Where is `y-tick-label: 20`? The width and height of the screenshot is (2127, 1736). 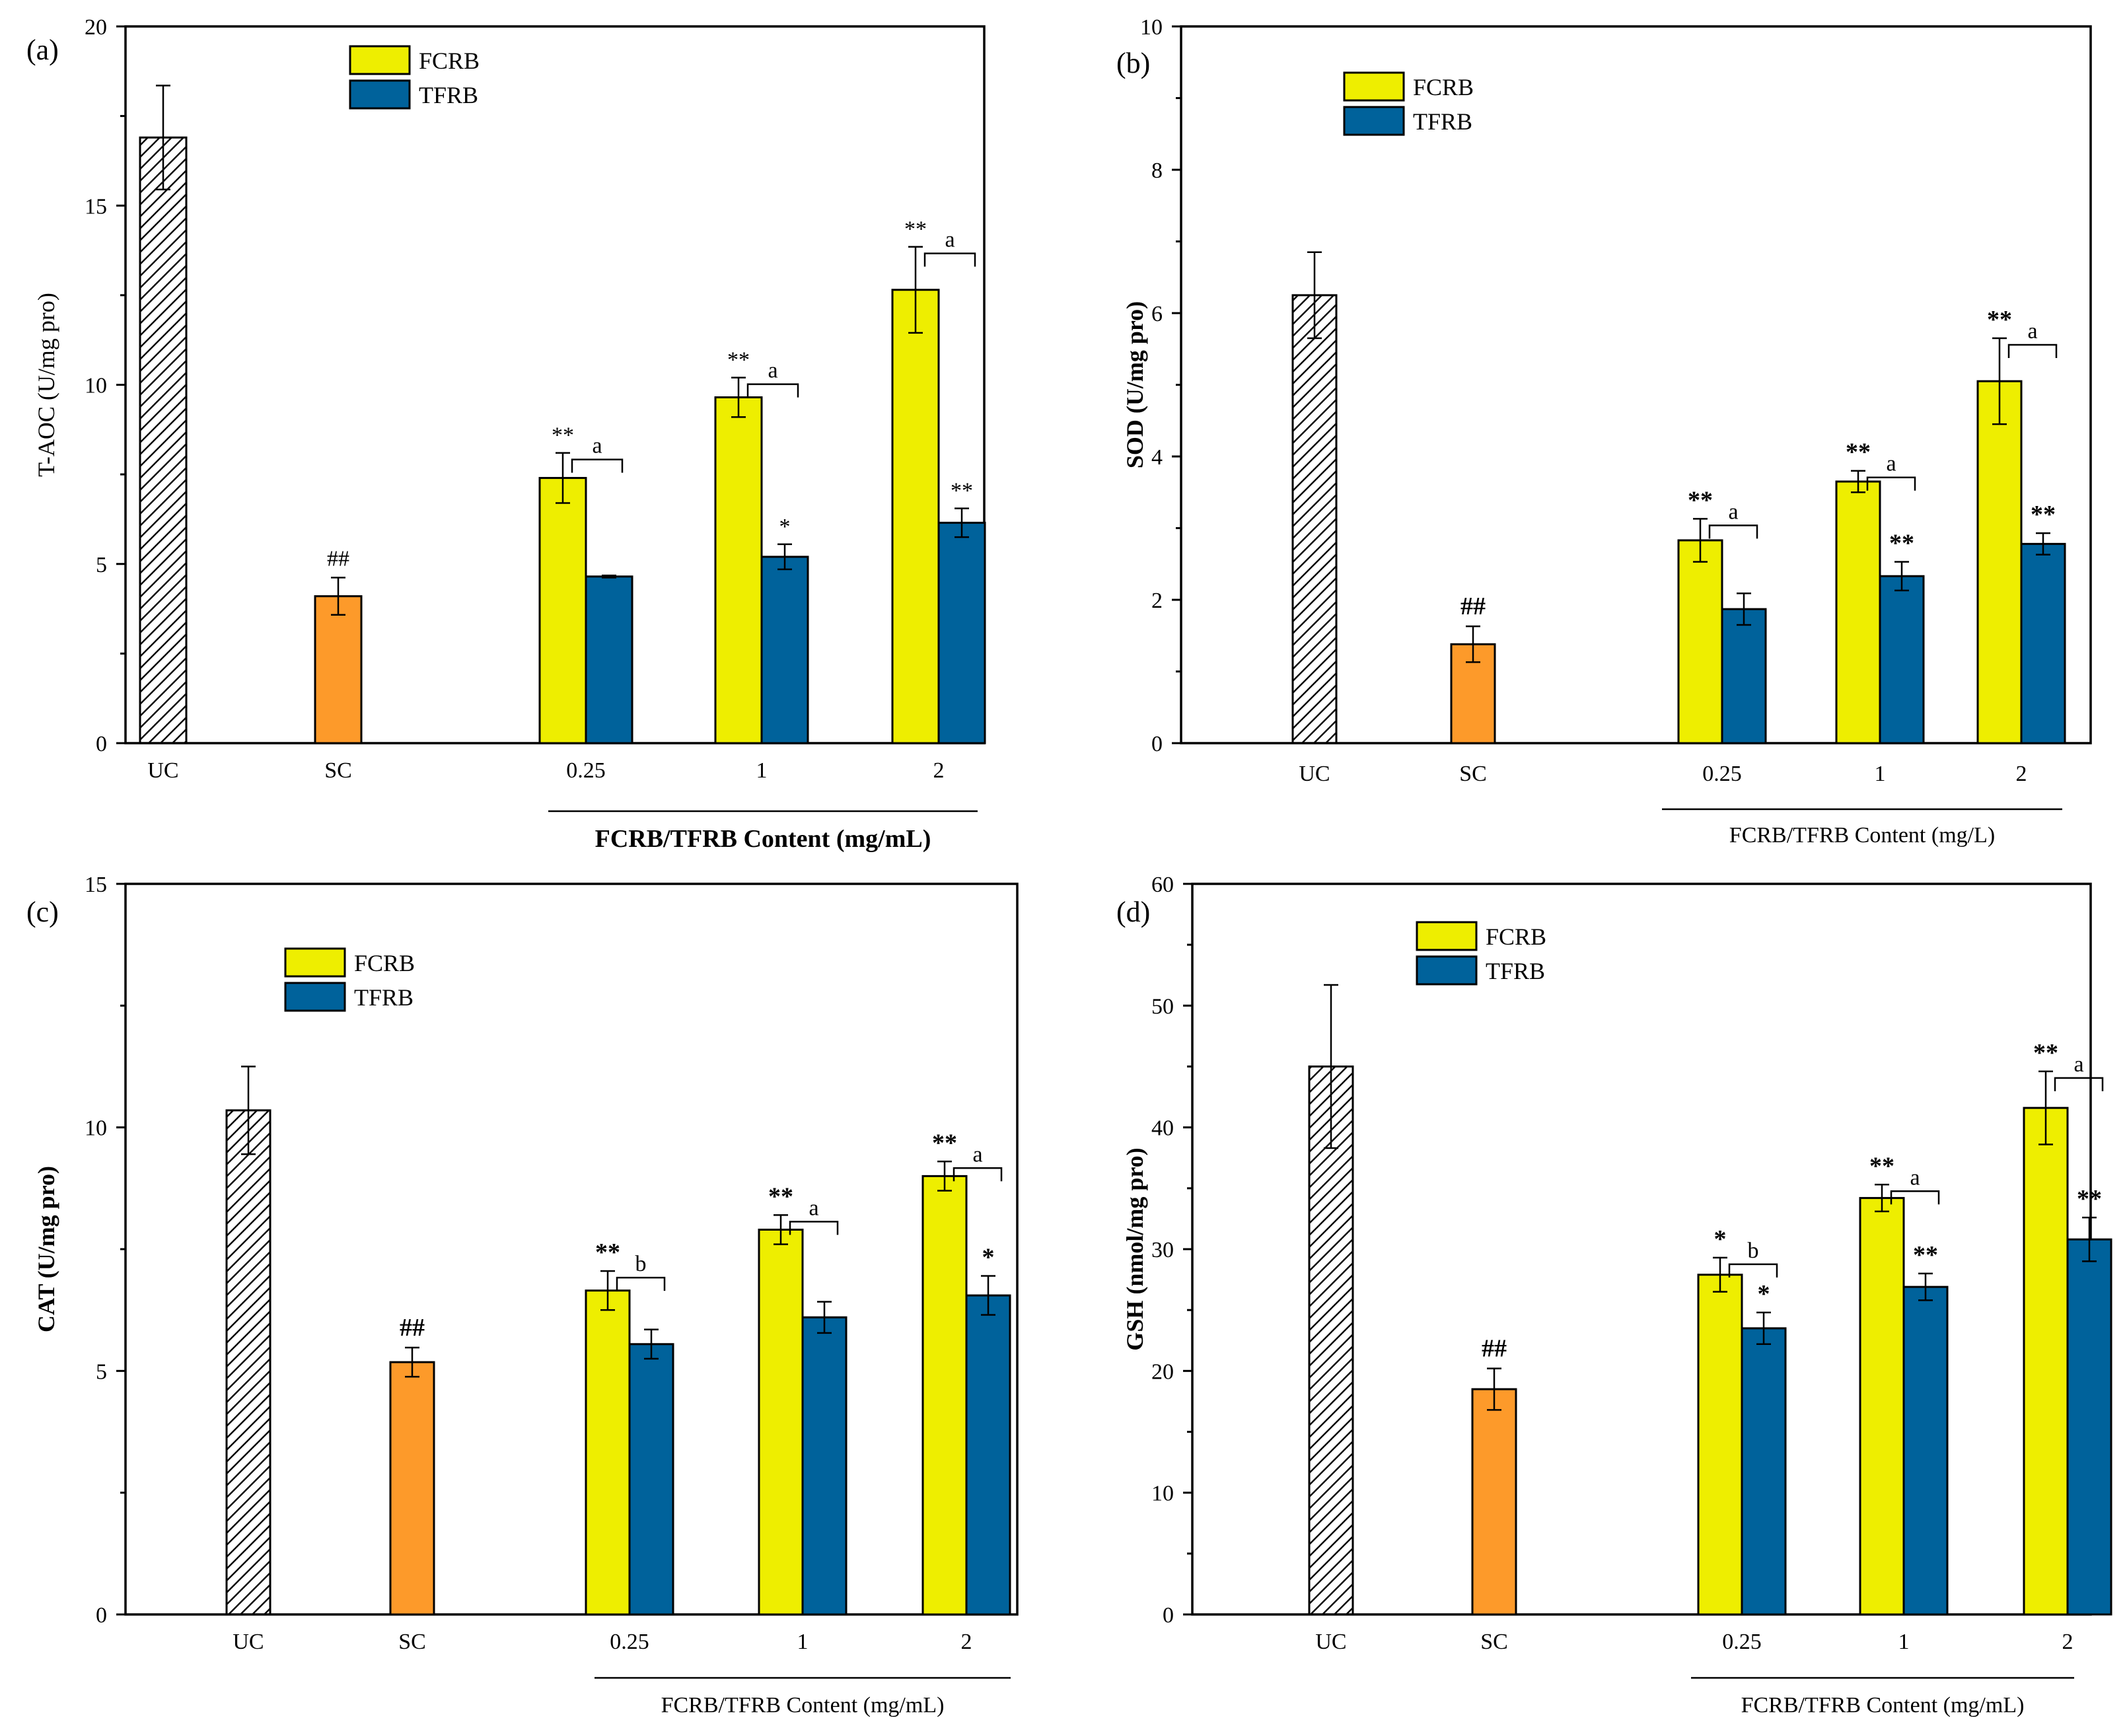
y-tick-label: 20 is located at coordinates (1162, 1371).